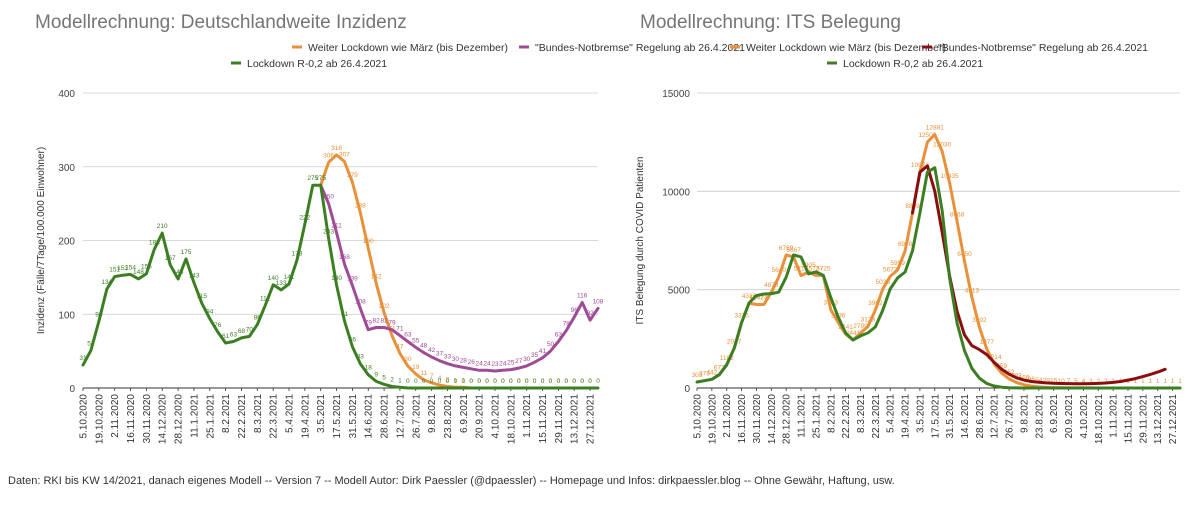  Describe the element at coordinates (749, 296) in the screenshot. I see `data-label: 4316` at that location.